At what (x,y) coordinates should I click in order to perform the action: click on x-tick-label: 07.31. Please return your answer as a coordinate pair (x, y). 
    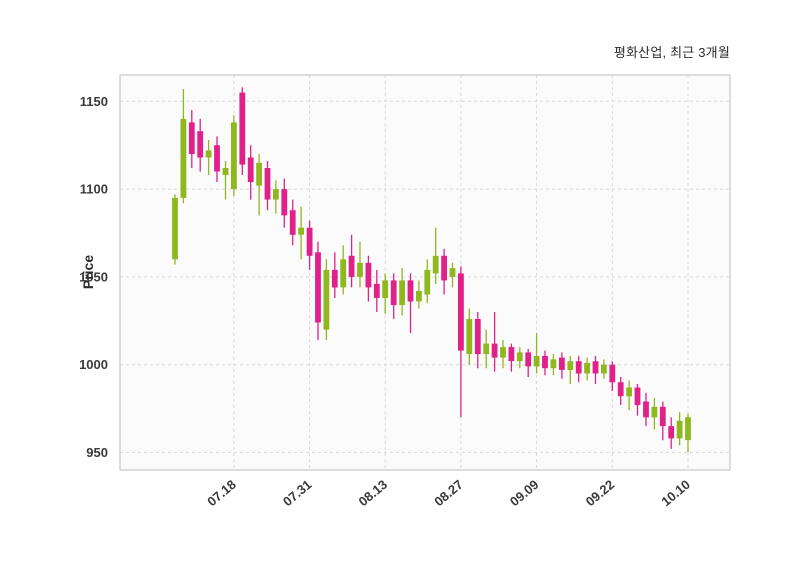
    Looking at the image, I should click on (297, 493).